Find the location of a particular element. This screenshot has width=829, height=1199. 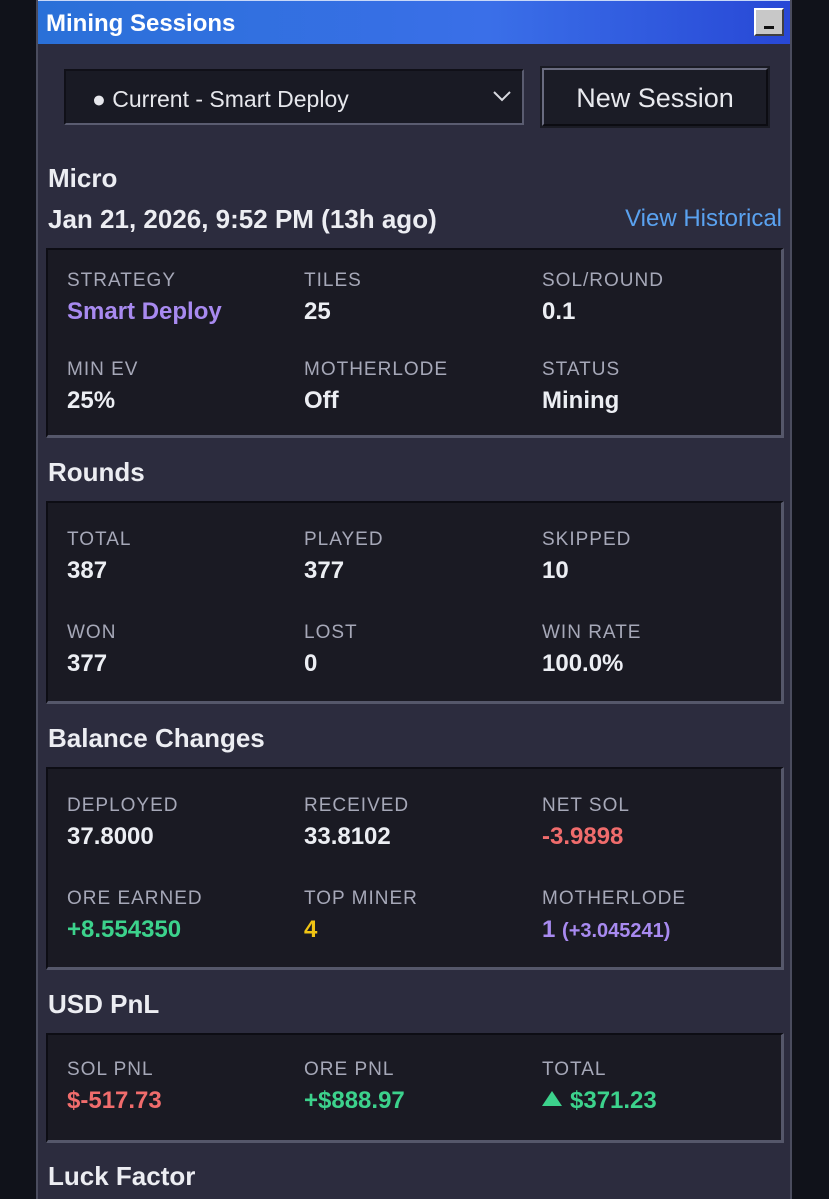

session-select: ● Current - Smart Deploy is located at coordinates (294, 97).